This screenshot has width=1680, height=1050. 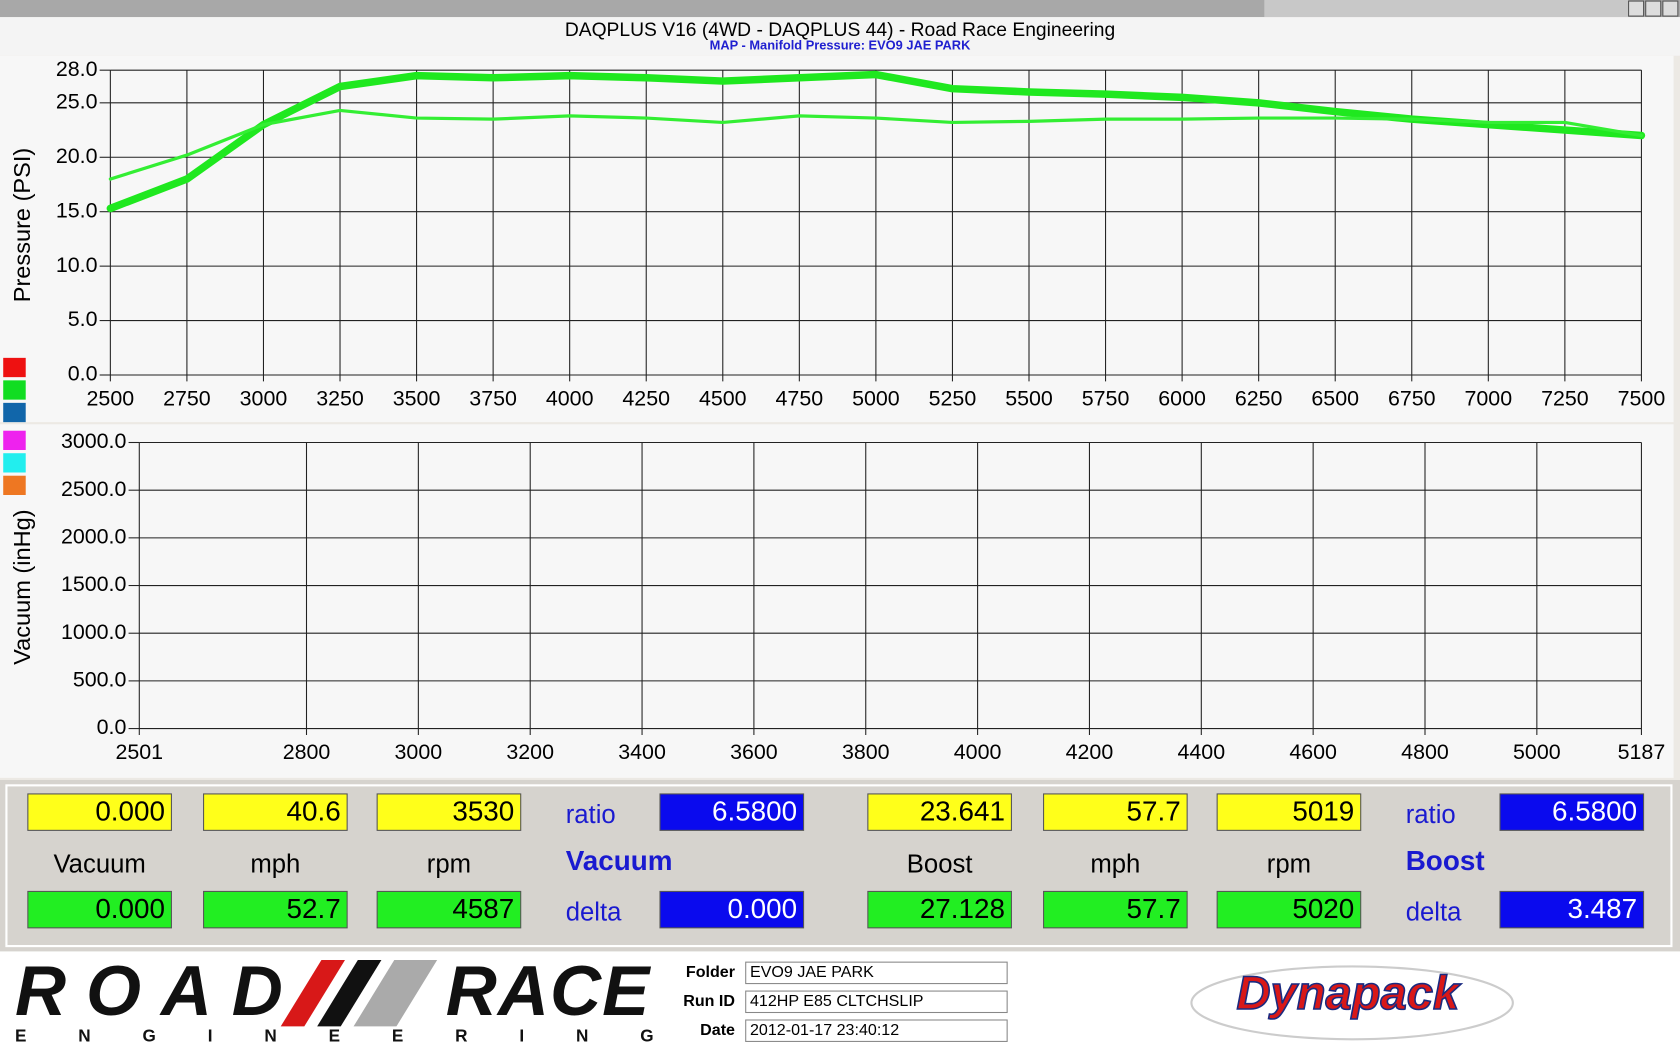 I want to click on readout-value: 40.6, so click(x=314, y=811).